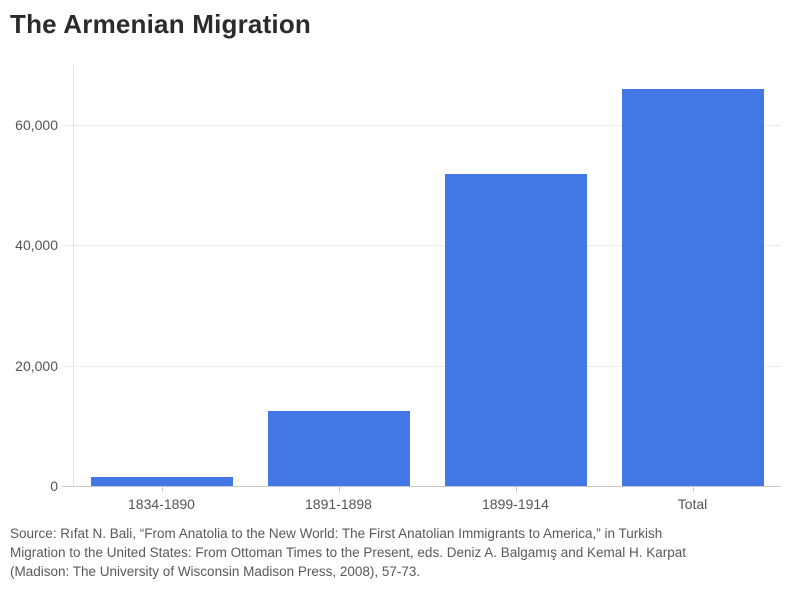 The height and width of the screenshot is (593, 794). I want to click on y-axis-tick-label: 0, so click(54, 486).